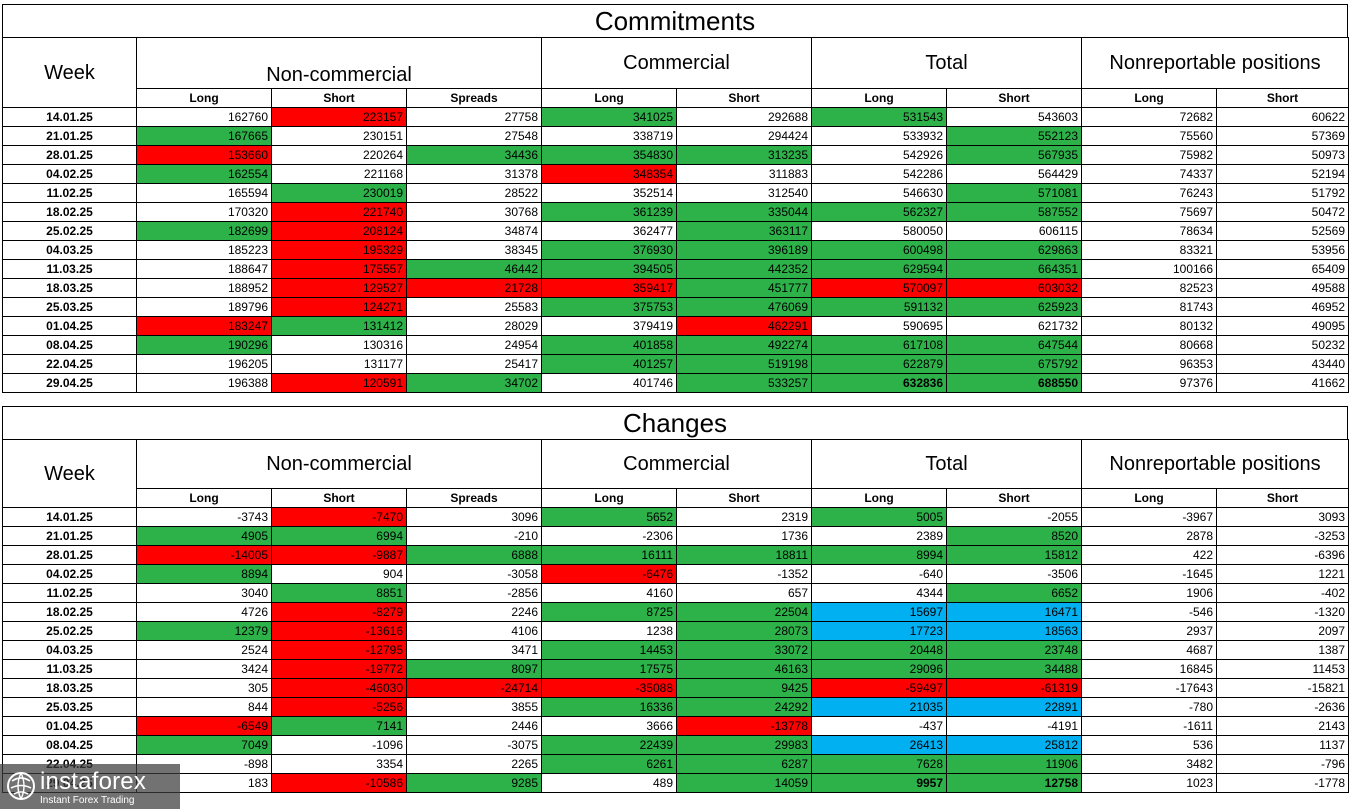 This screenshot has height=809, width=1350. I want to click on value-cell: 379419, so click(609, 326).